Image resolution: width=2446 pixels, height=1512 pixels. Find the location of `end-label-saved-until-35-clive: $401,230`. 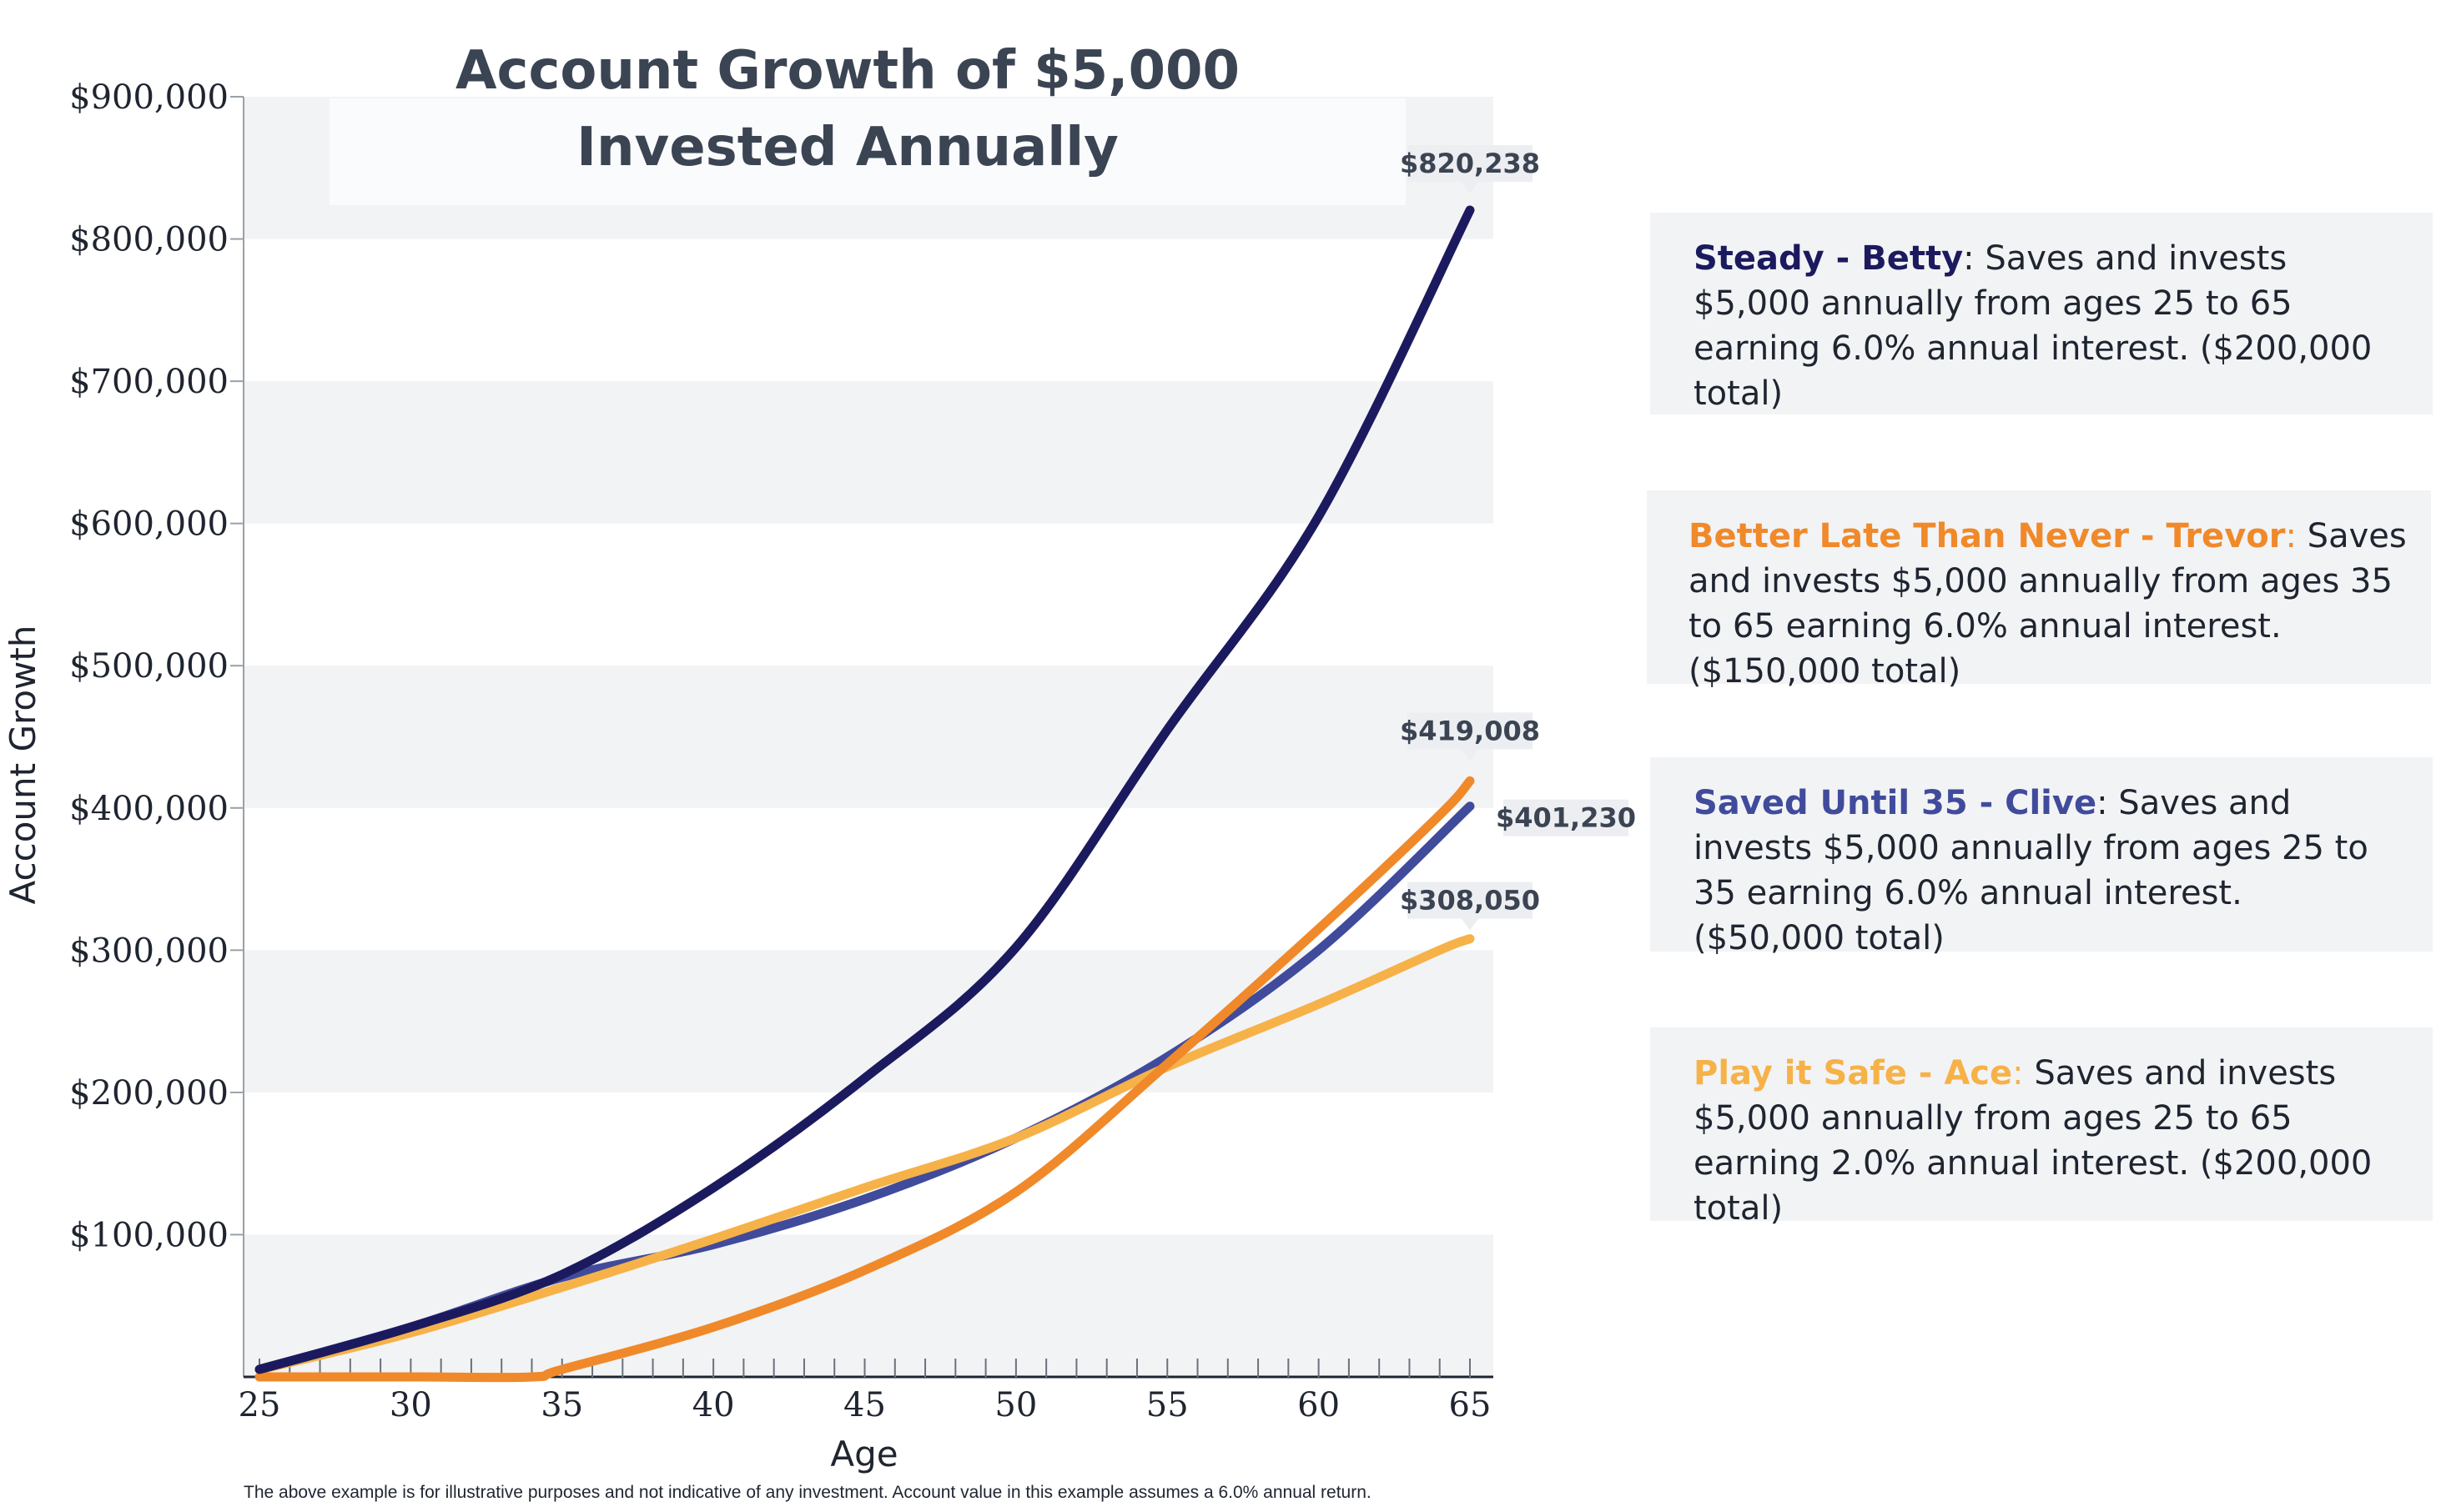

end-label-saved-until-35-clive: $401,230 is located at coordinates (1566, 818).